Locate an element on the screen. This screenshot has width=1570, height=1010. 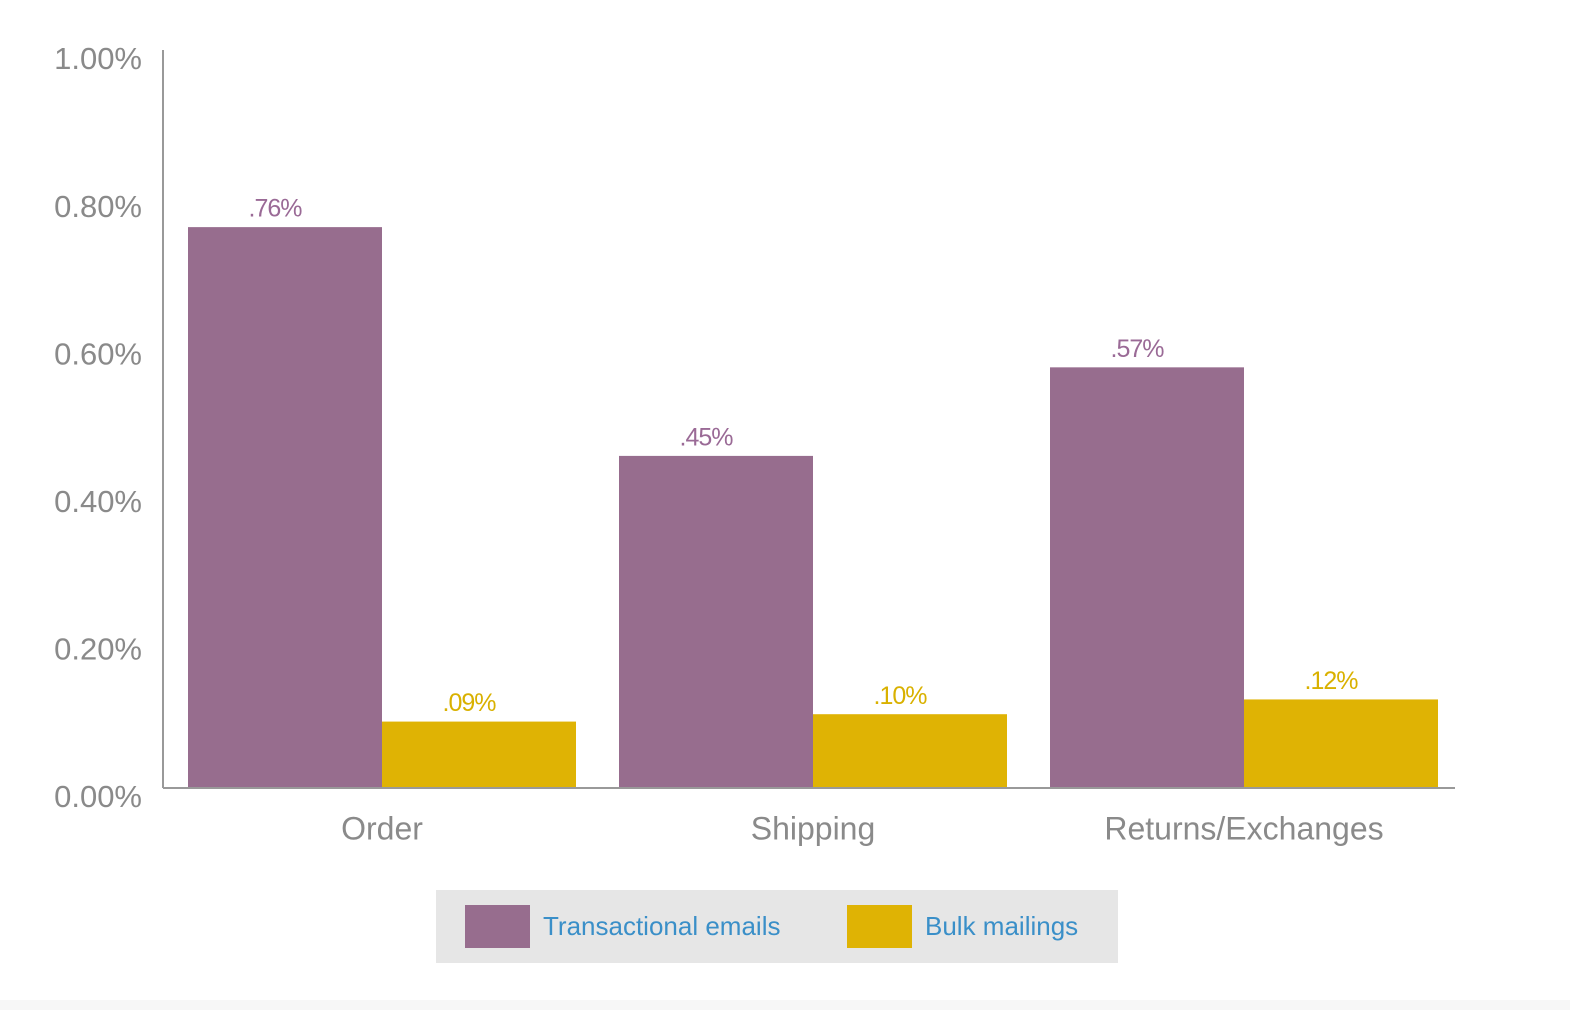
x-tick-label: Shipping is located at coordinates (813, 828).